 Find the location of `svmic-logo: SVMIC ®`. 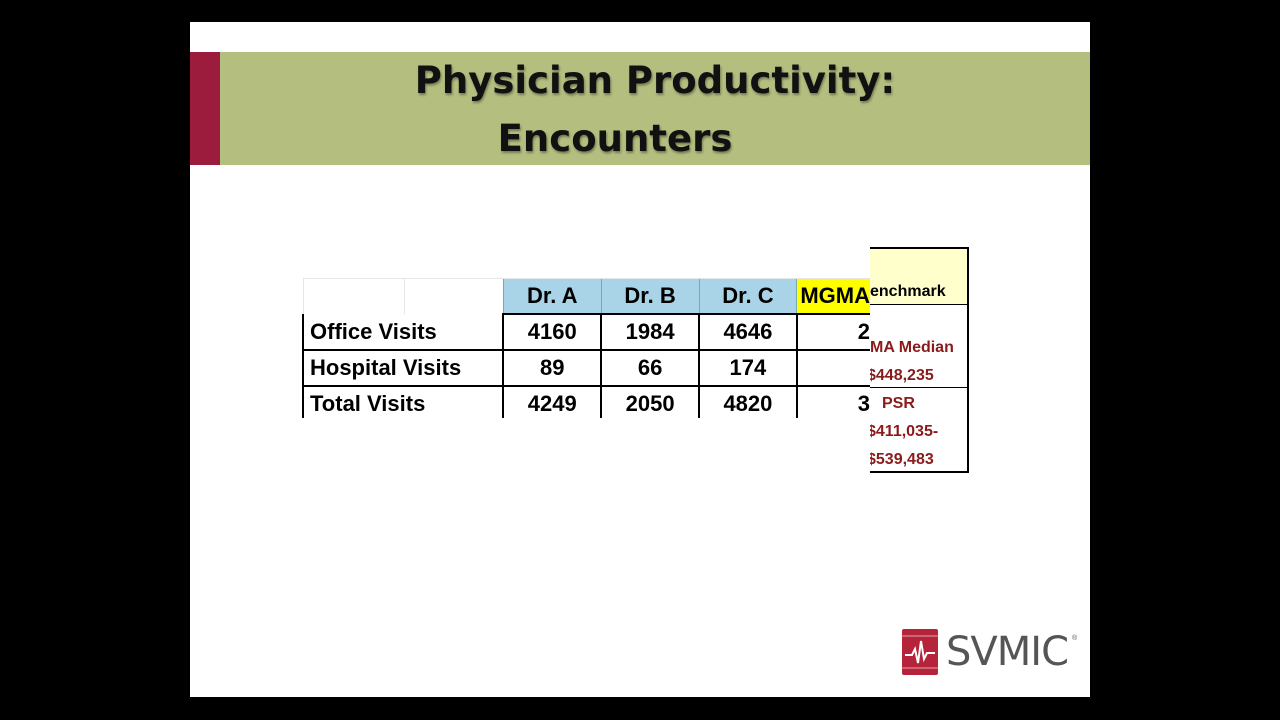

svmic-logo: SVMIC ® is located at coordinates (992, 652).